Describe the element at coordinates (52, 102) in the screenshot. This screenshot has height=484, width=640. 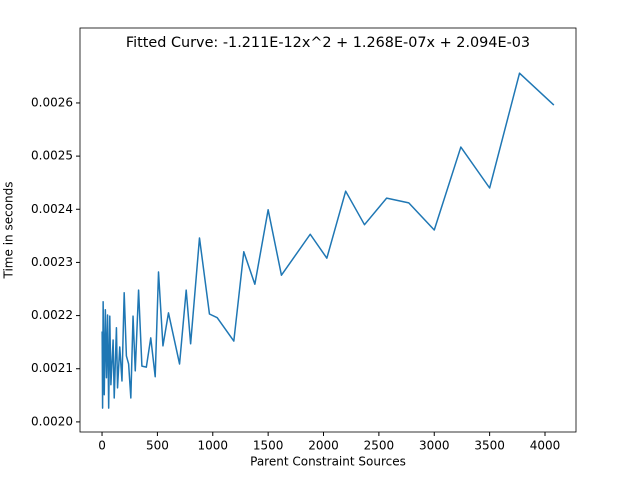
I see `y-tick-label: 0.0026` at that location.